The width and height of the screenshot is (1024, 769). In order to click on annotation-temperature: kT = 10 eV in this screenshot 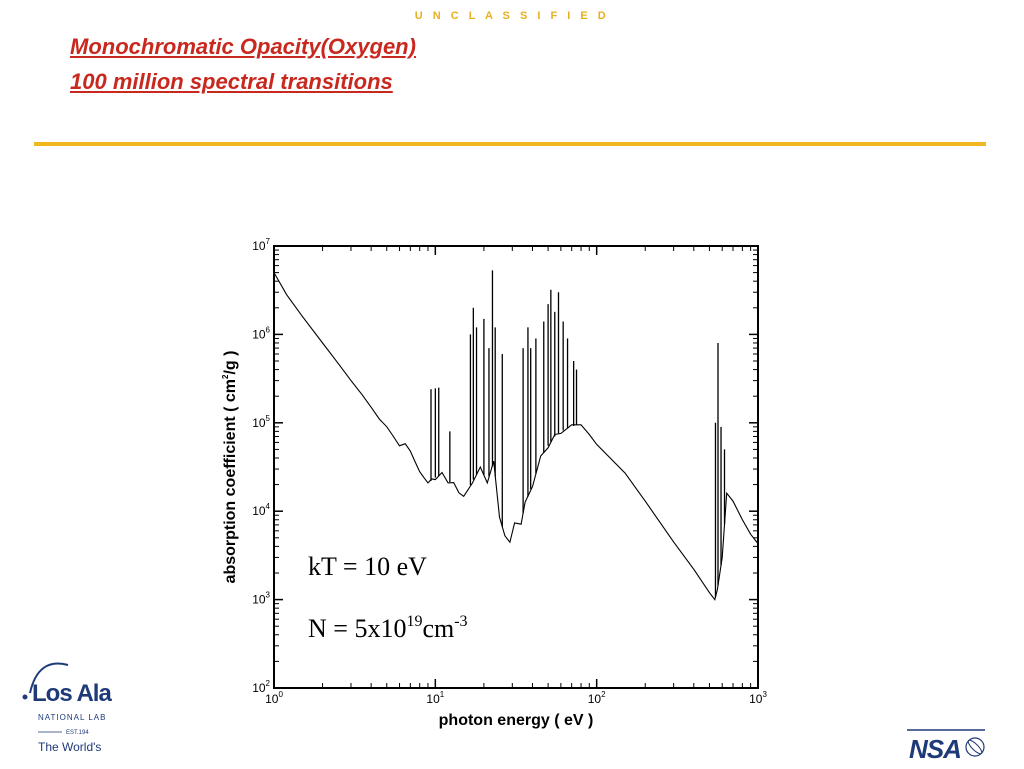, I will do `click(367, 566)`.